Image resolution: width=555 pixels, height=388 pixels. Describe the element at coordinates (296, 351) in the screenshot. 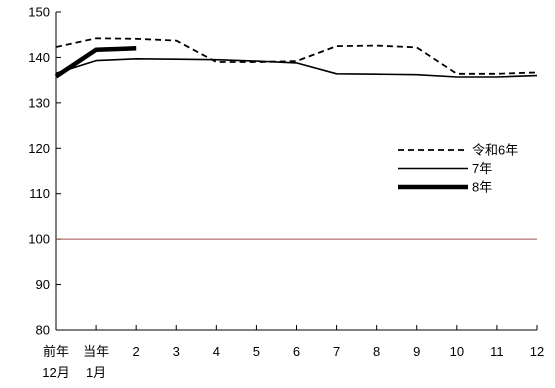

I see `x-tick-label: 6` at that location.